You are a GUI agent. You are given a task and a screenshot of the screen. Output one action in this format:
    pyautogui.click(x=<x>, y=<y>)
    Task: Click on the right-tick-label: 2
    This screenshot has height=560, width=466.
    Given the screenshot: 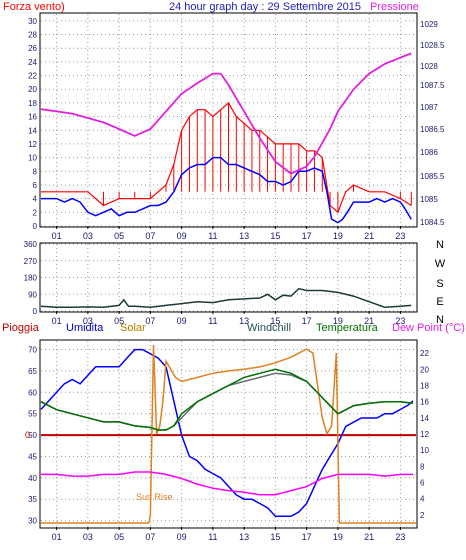 What is the action you would take?
    pyautogui.click(x=422, y=515)
    